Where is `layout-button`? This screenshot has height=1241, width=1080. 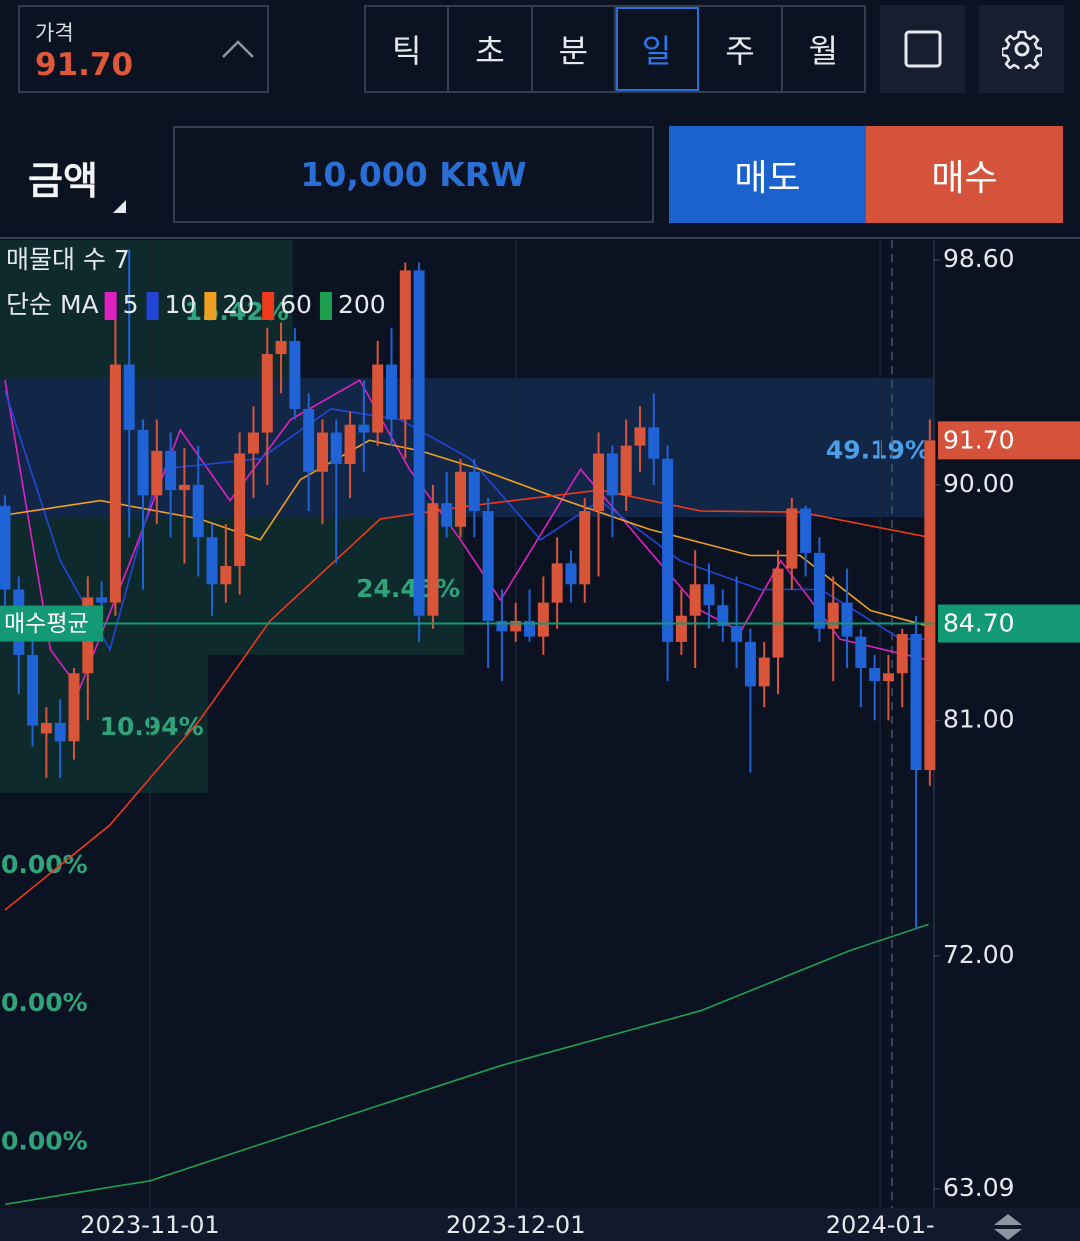
layout-button is located at coordinates (922, 49).